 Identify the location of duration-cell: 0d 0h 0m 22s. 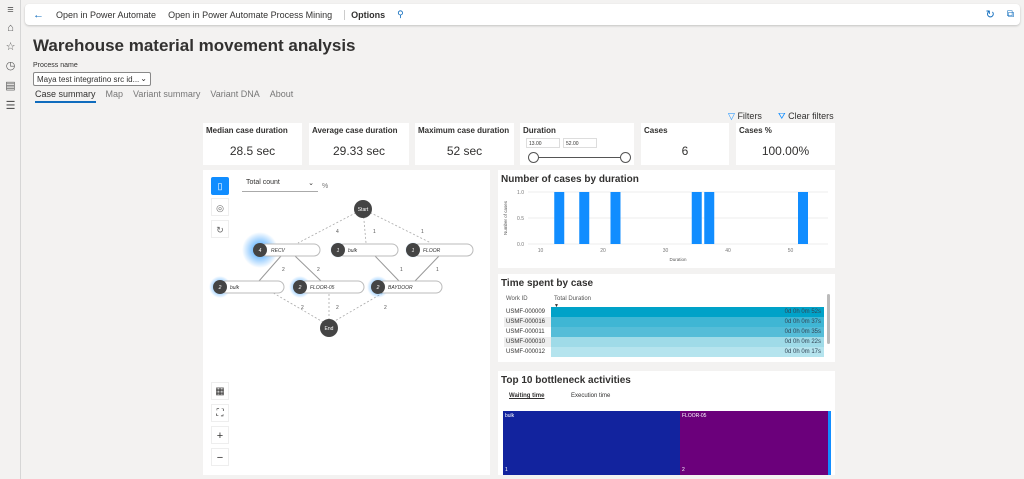
(687, 342).